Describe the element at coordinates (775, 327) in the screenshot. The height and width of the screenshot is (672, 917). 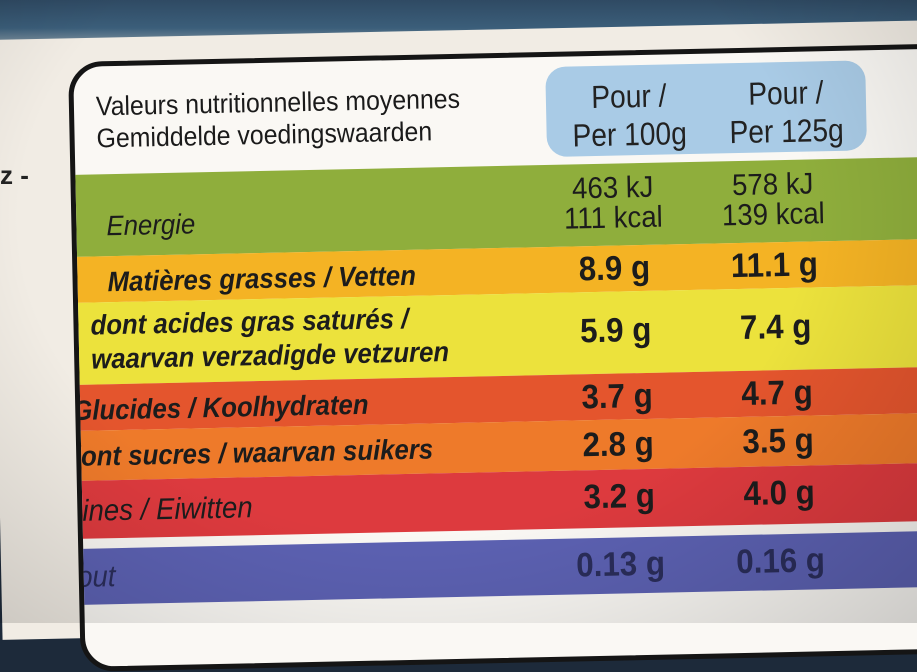
I see `saturated-fat-per-125g: 7.4 g` at that location.